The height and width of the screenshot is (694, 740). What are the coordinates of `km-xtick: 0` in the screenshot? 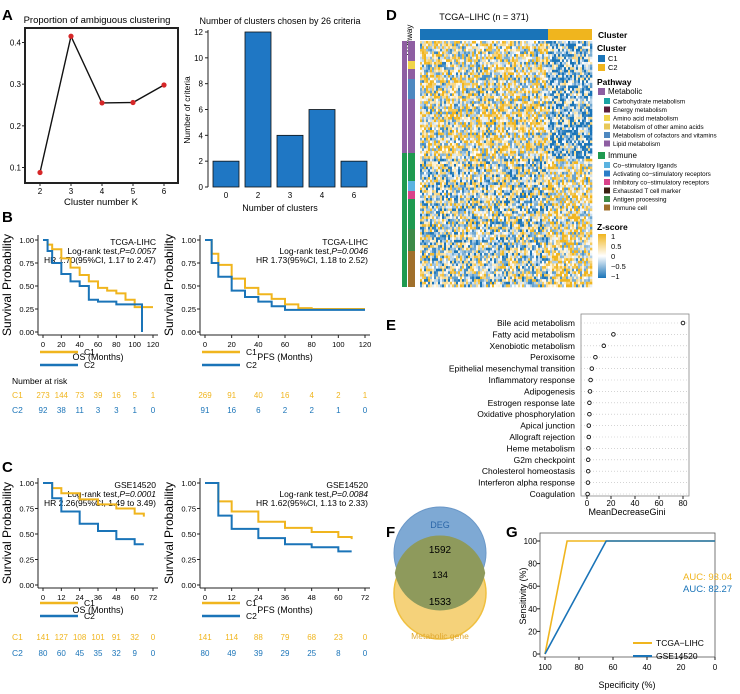 It's located at (43, 344).